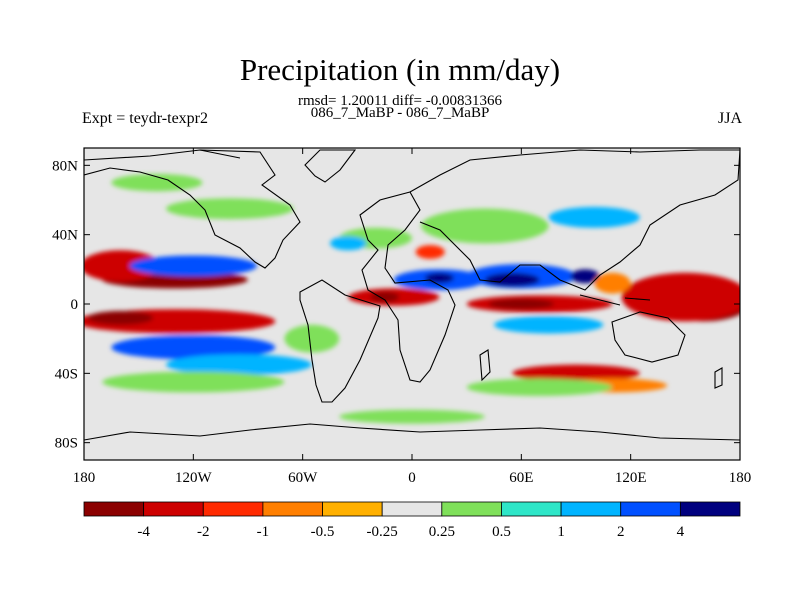 The image size is (800, 600). Describe the element at coordinates (621, 532) in the screenshot. I see `colorbar-label: 2` at that location.